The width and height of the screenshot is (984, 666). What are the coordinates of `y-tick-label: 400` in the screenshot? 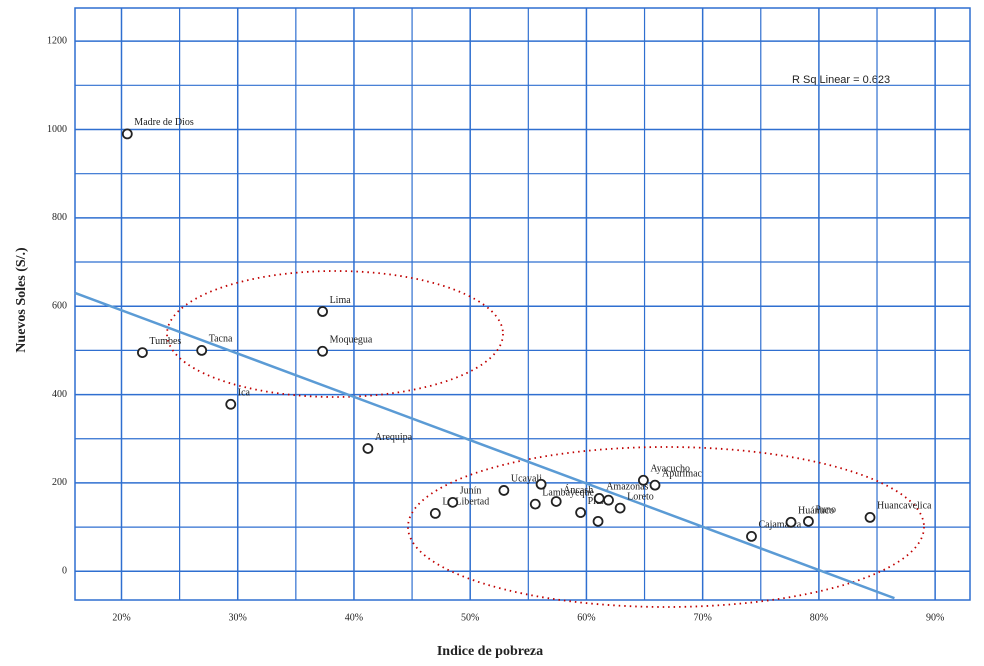 It's located at (59, 394).